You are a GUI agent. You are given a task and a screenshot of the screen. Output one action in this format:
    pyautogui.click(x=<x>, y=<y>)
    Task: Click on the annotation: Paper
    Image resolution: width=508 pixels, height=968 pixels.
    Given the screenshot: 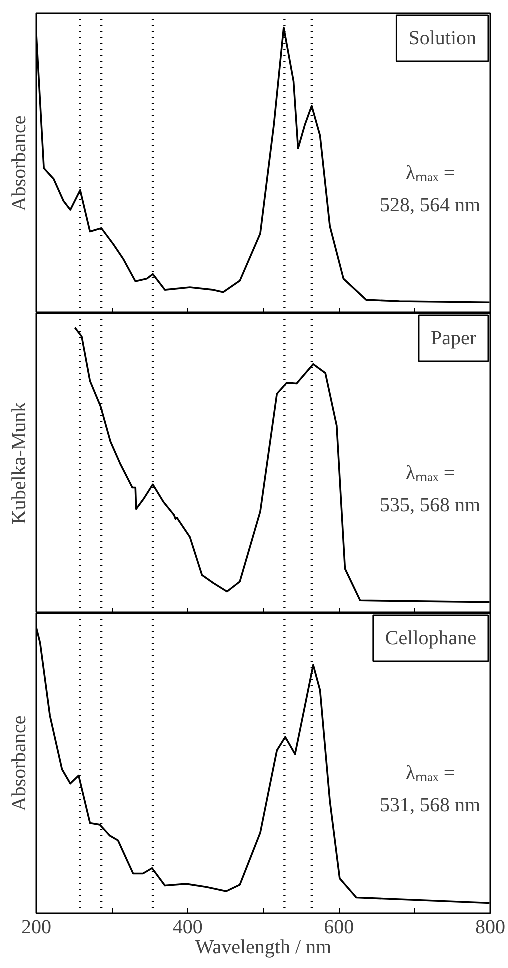 What is the action you would take?
    pyautogui.click(x=453, y=339)
    